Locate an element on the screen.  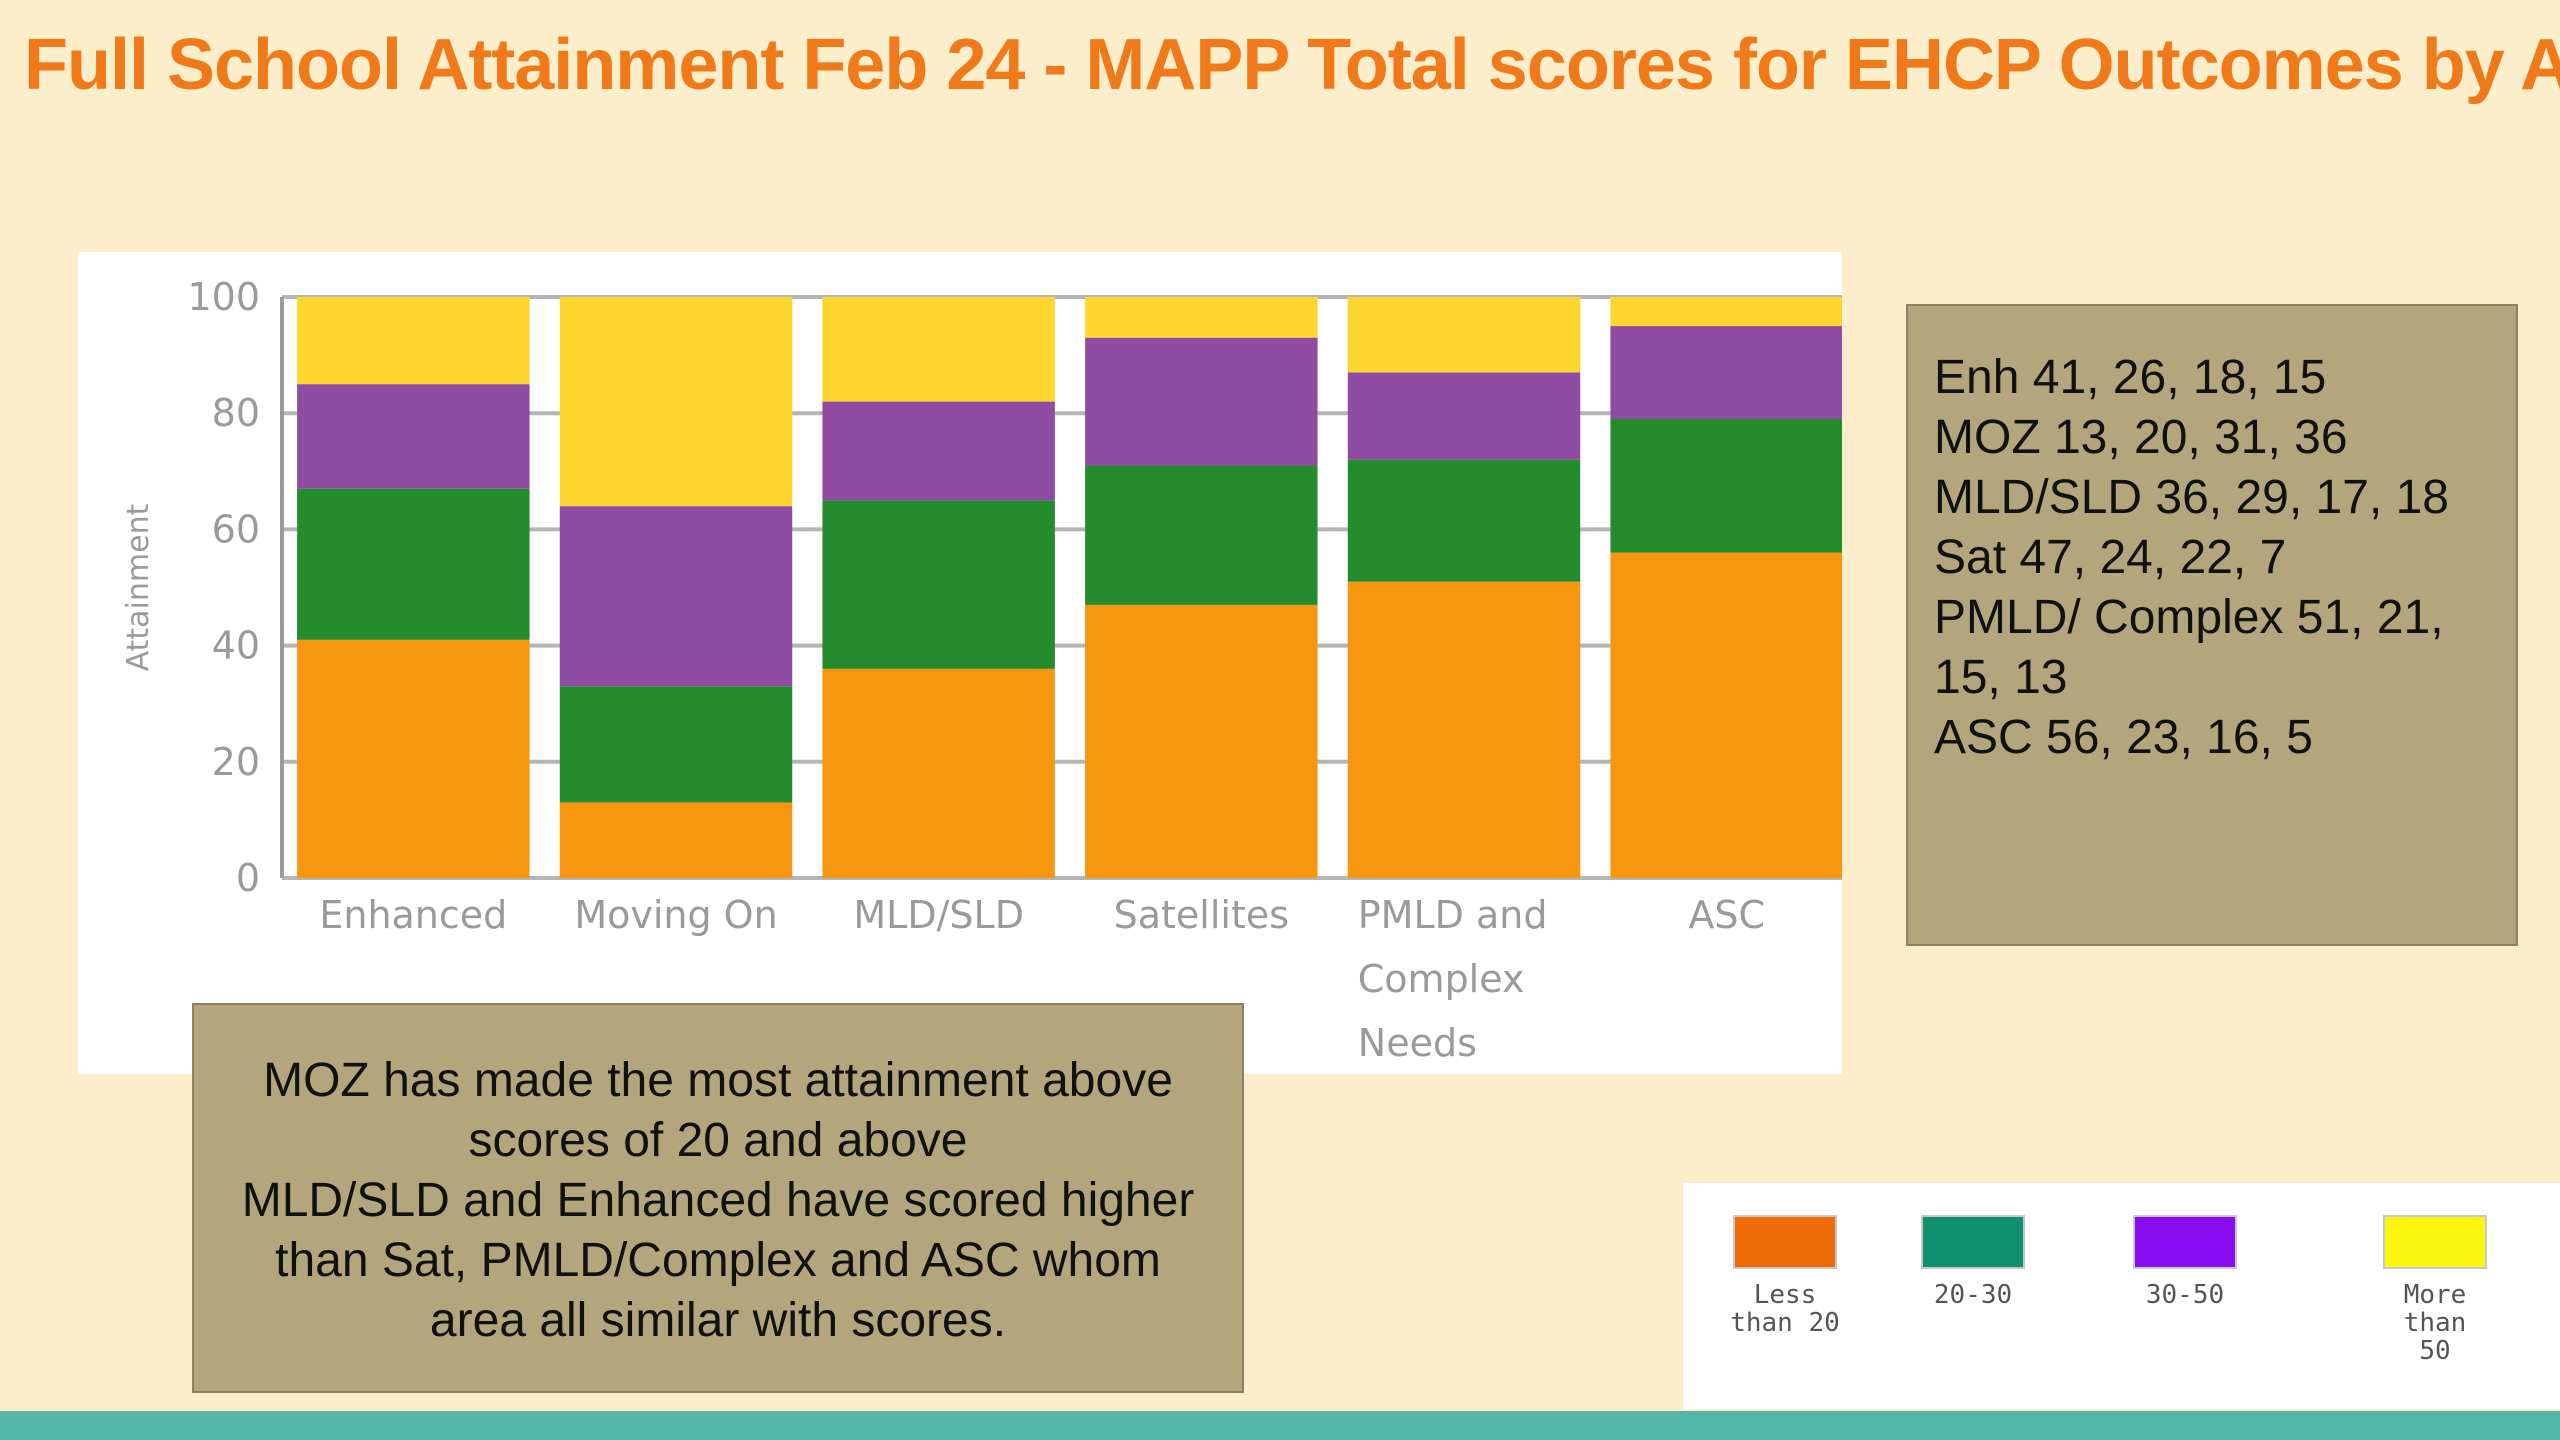
x-category-label: Moving On is located at coordinates (675, 915).